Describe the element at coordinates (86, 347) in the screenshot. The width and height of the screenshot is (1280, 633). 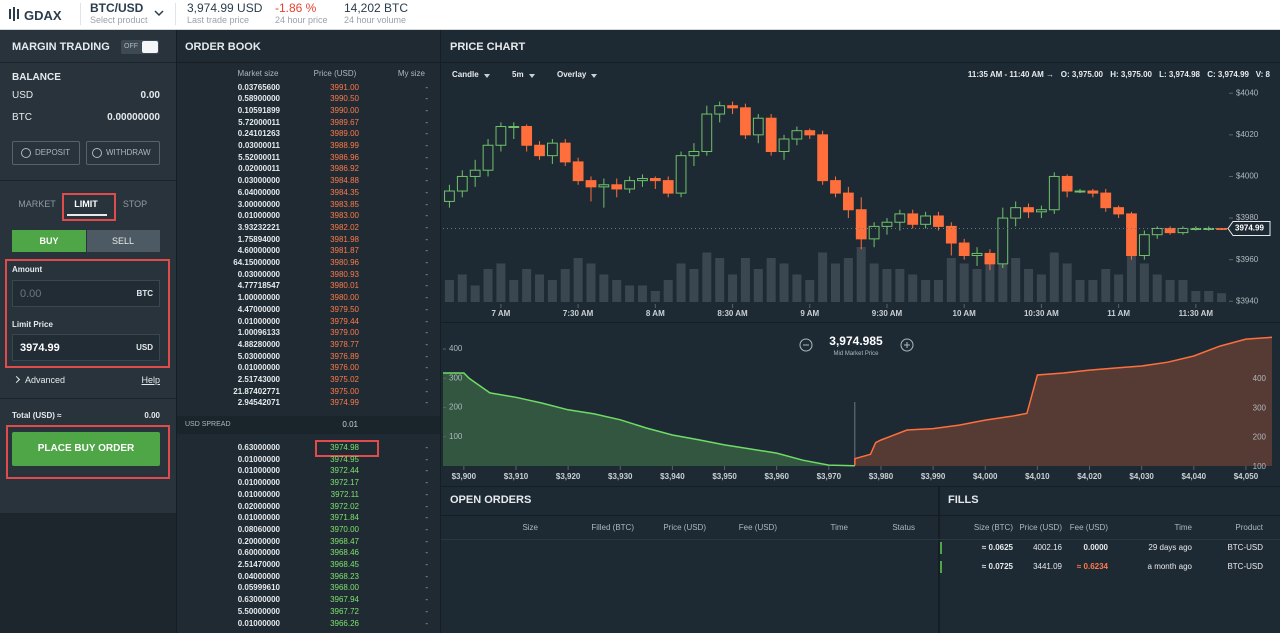
I see `limit-input` at that location.